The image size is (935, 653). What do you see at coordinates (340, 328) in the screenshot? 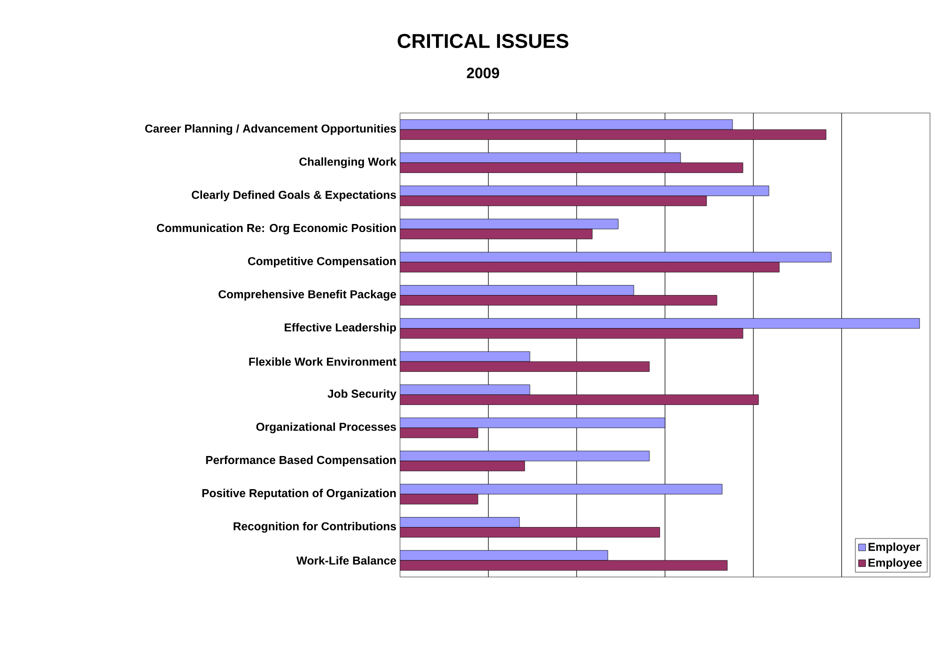
I see `y-tick-label: Effective Leadership` at bounding box center [340, 328].